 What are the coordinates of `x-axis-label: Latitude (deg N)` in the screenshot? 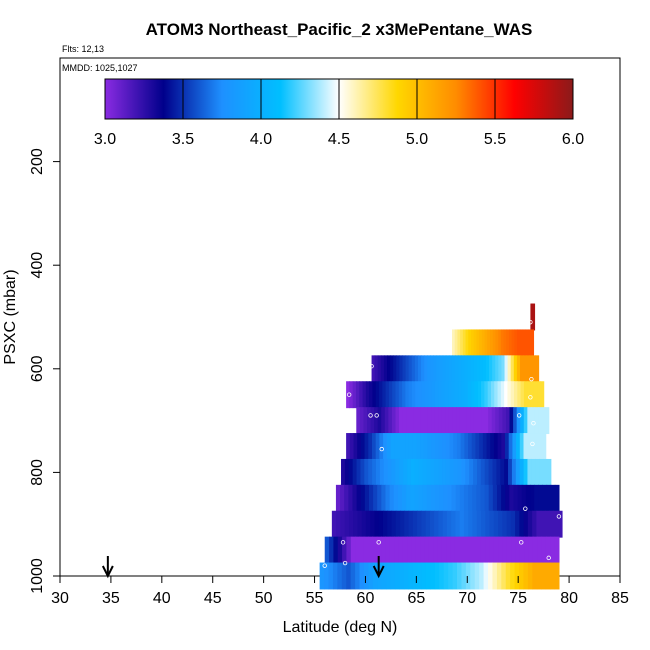 It's located at (340, 627).